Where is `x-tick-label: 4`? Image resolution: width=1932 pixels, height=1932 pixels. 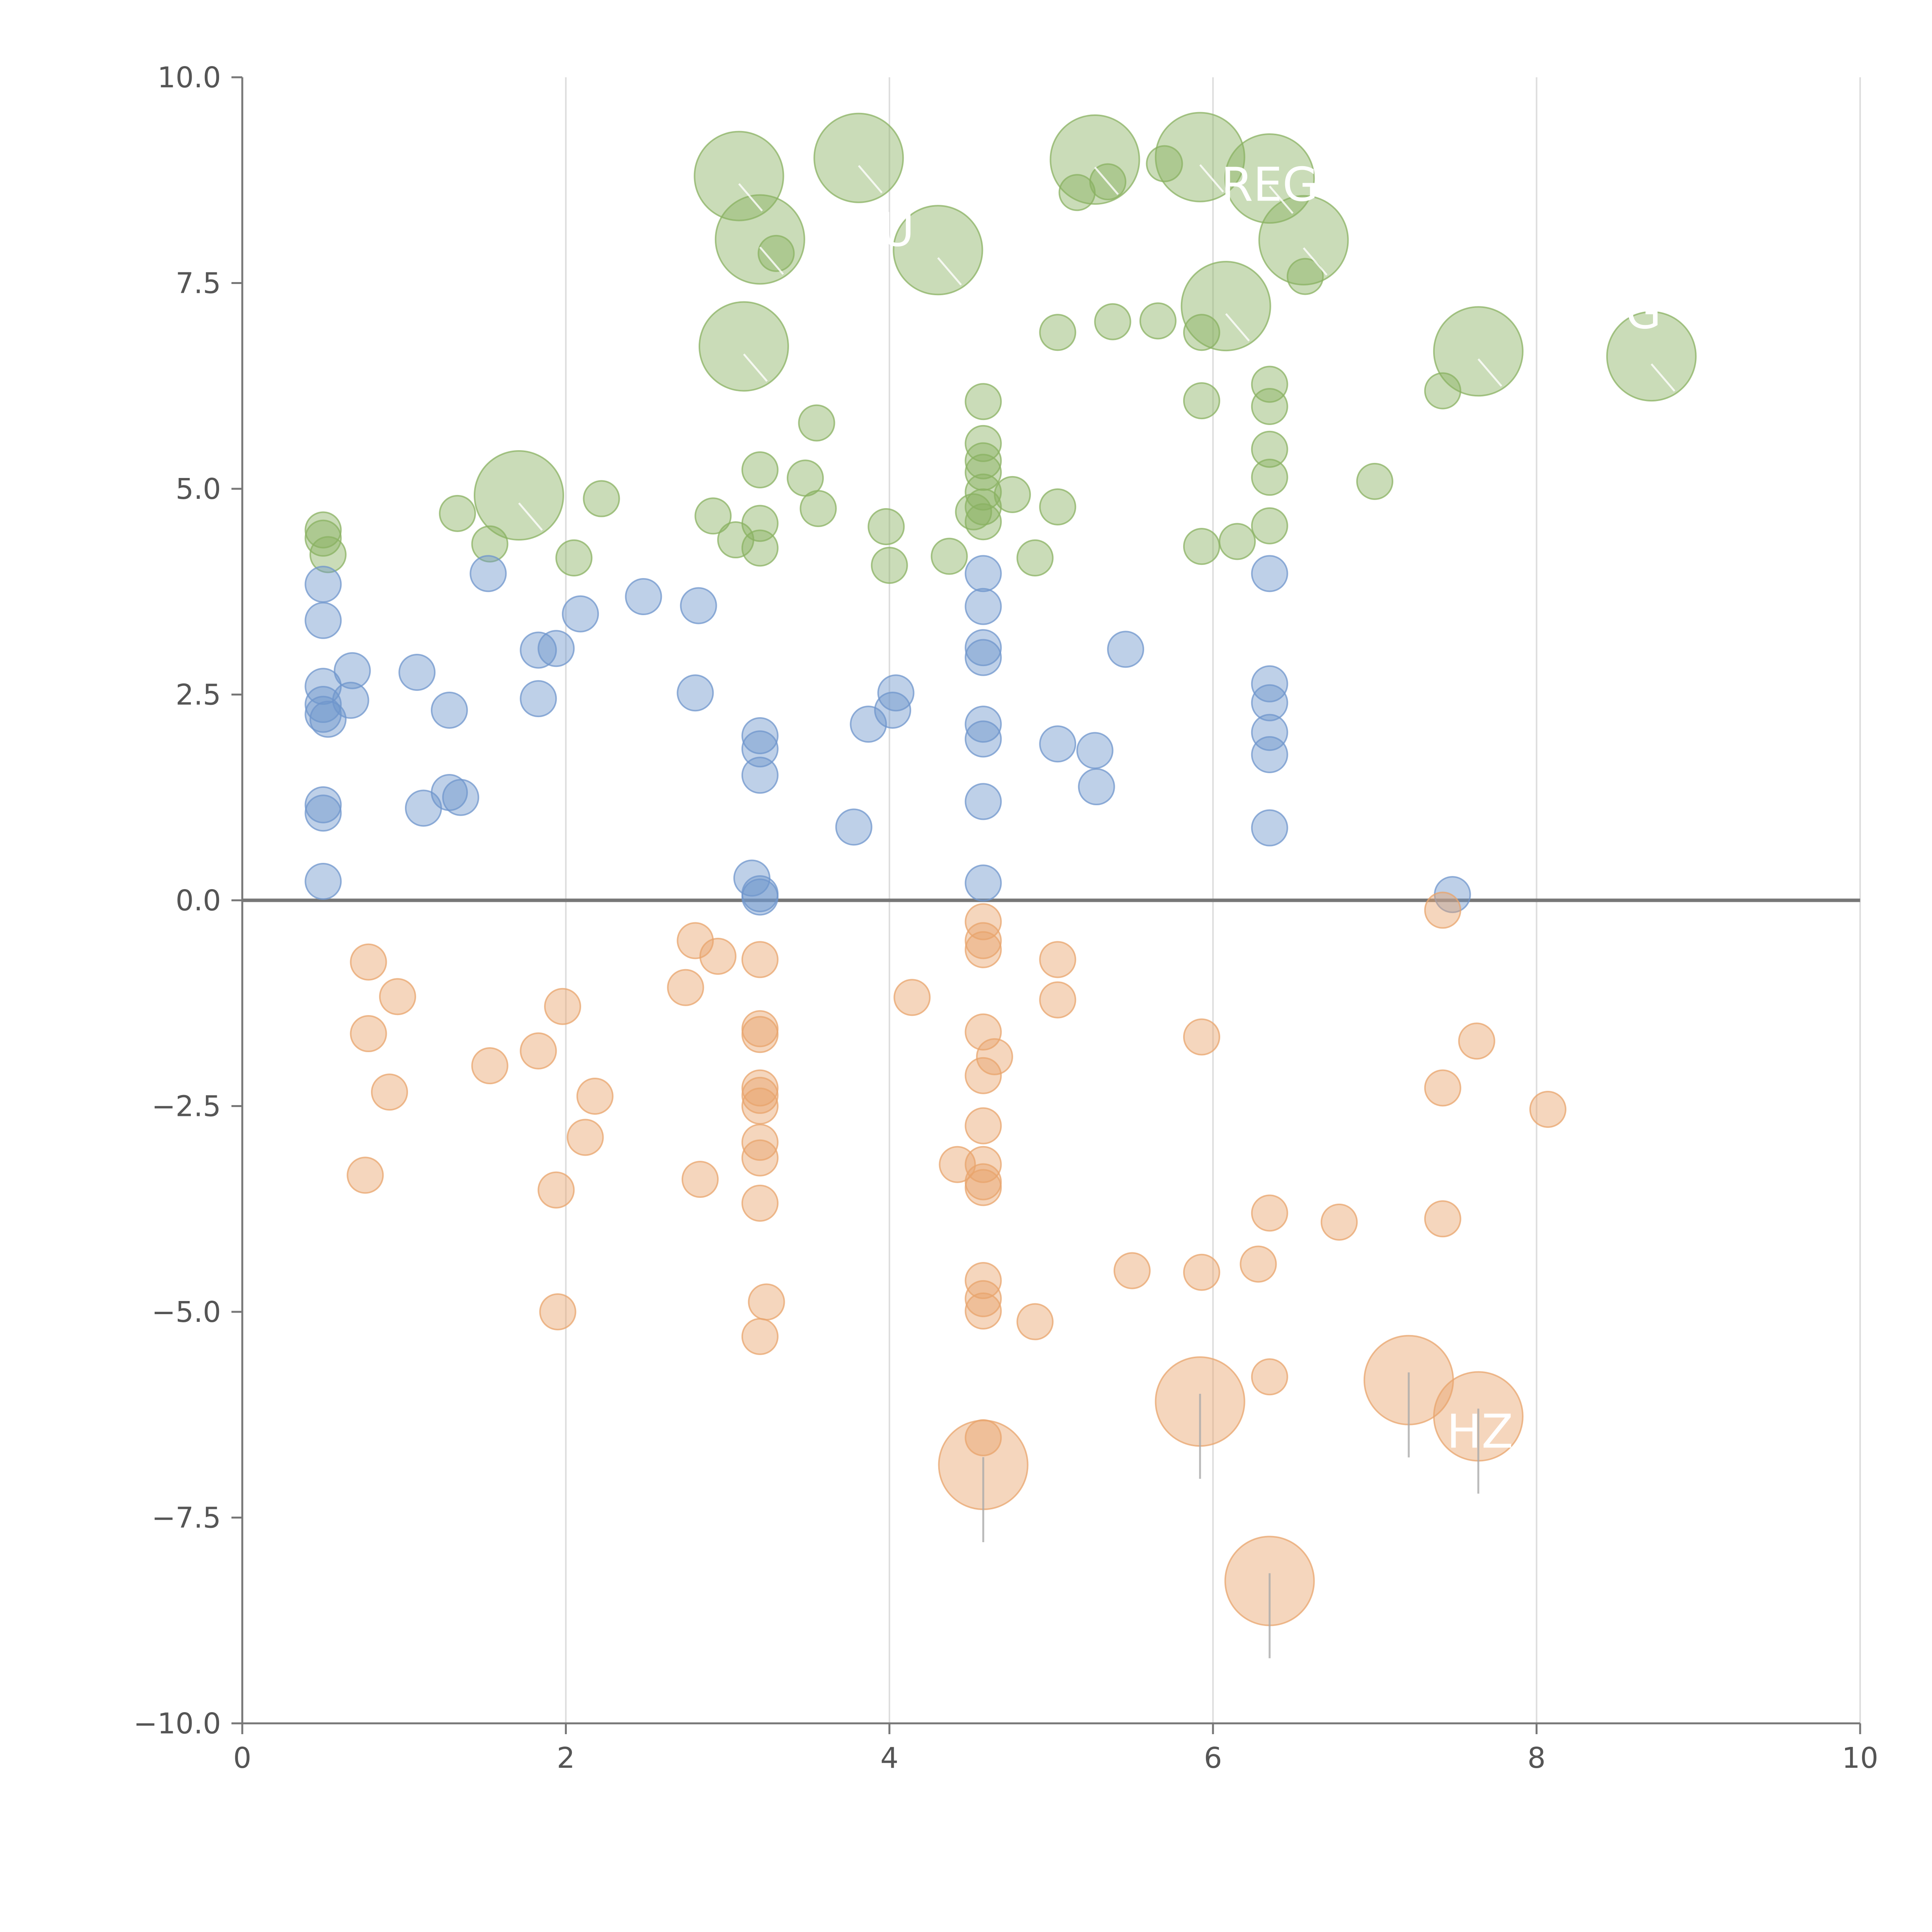
x-tick-label: 4 is located at coordinates (889, 1758).